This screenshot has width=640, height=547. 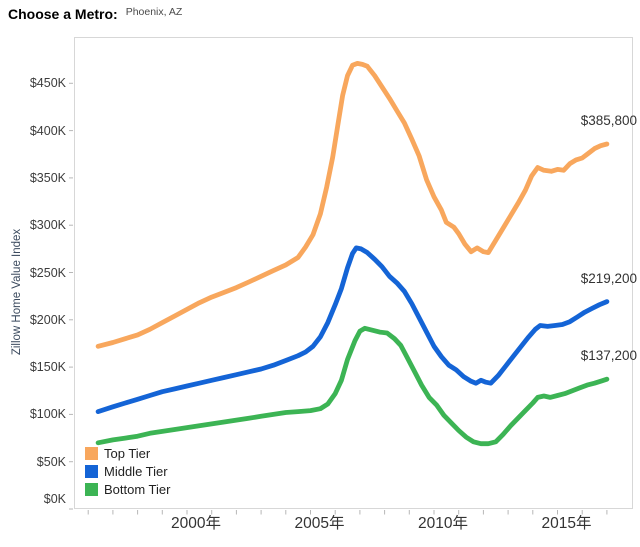 I want to click on y-tick-label: $200K, so click(x=47, y=319).